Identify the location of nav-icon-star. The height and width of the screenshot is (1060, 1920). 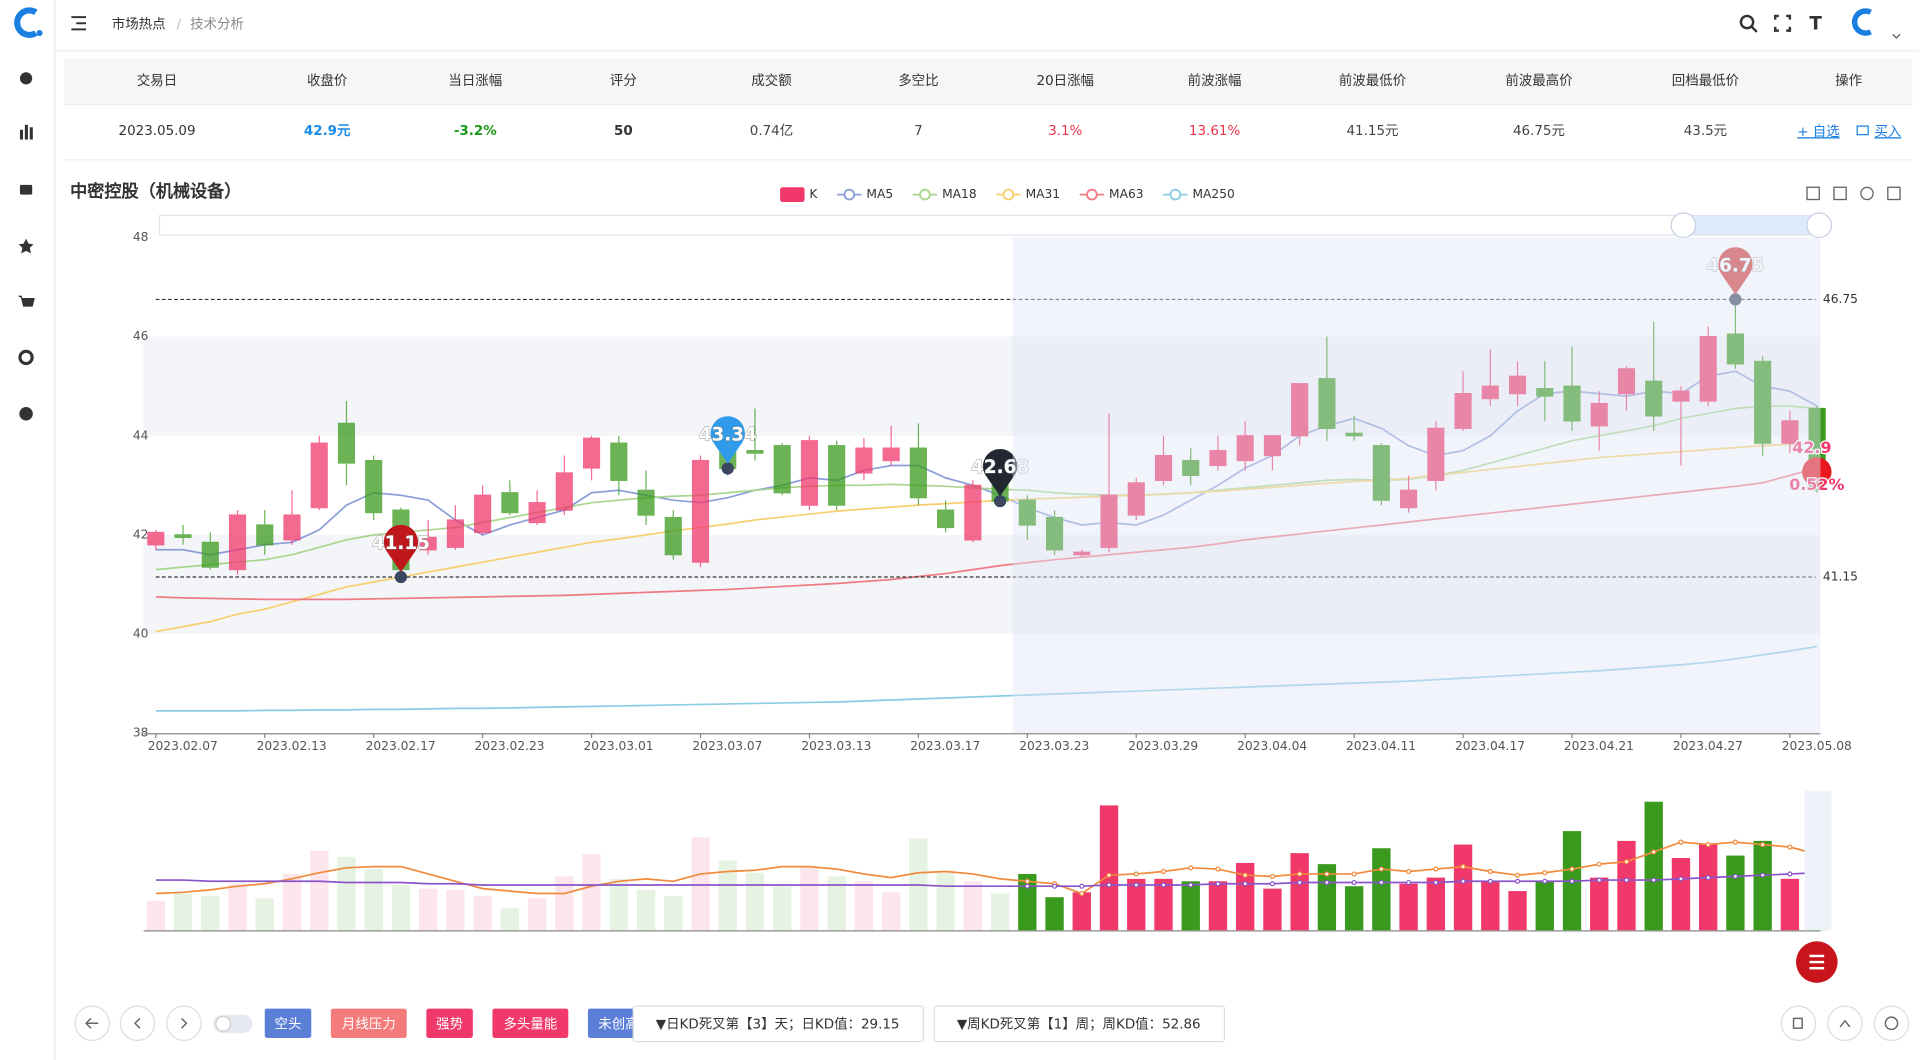
(26, 246).